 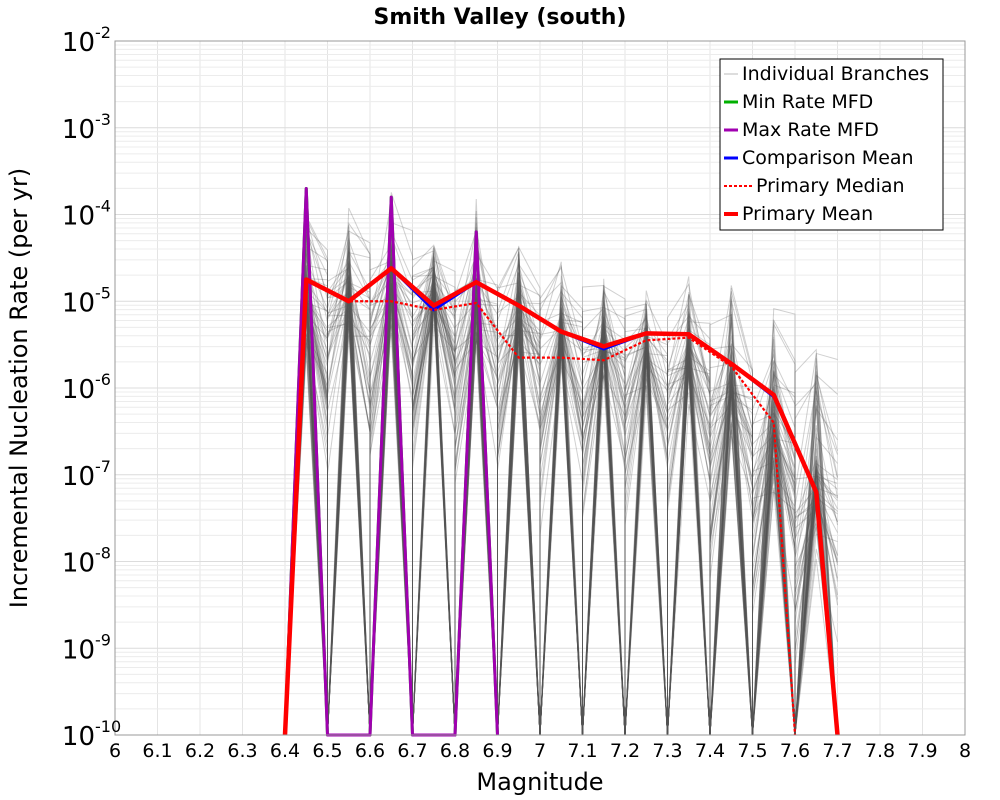 What do you see at coordinates (667, 751) in the screenshot?
I see `x-tick-label: 7.3` at bounding box center [667, 751].